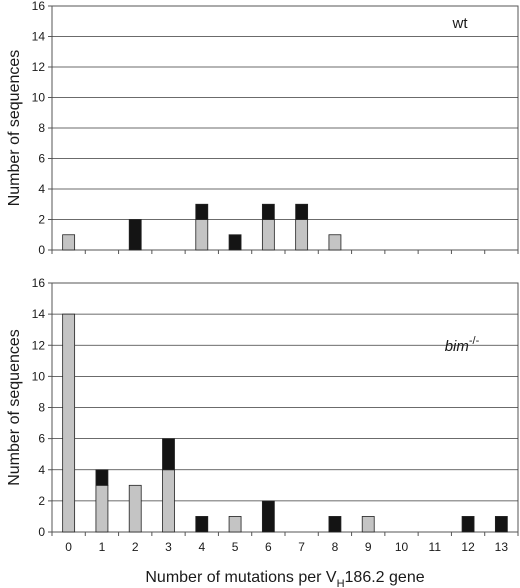 Image resolution: width=520 pixels, height=588 pixels. Describe the element at coordinates (435, 547) in the screenshot. I see `x-tick-label: 11` at that location.